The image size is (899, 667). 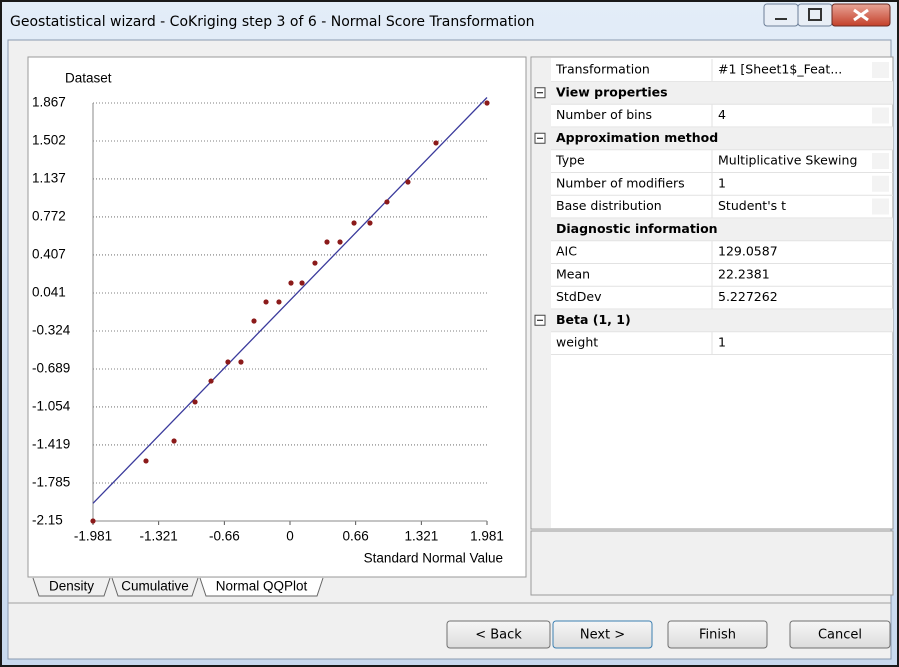 I want to click on y-tick-label: -1.419, so click(x=51, y=443).